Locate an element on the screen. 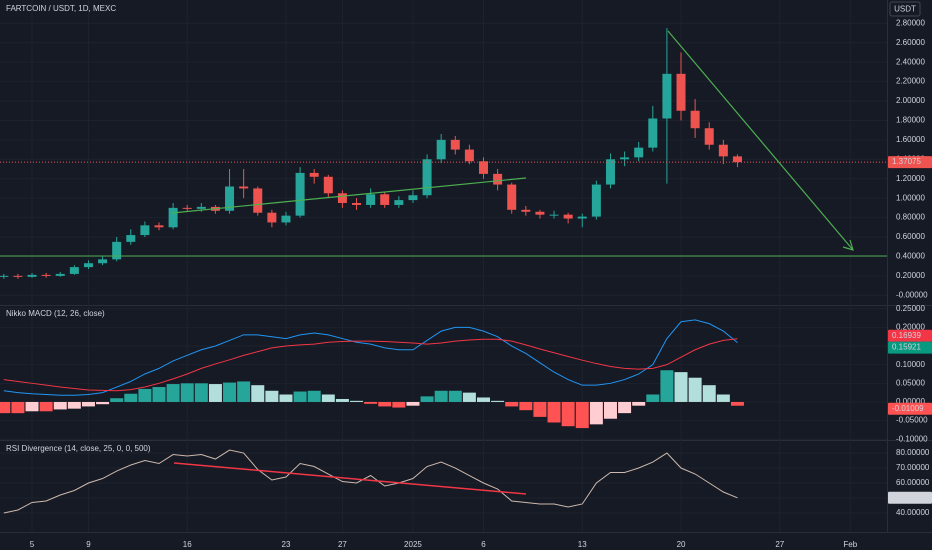  y-tick-label: -0.00000 is located at coordinates (912, 294).